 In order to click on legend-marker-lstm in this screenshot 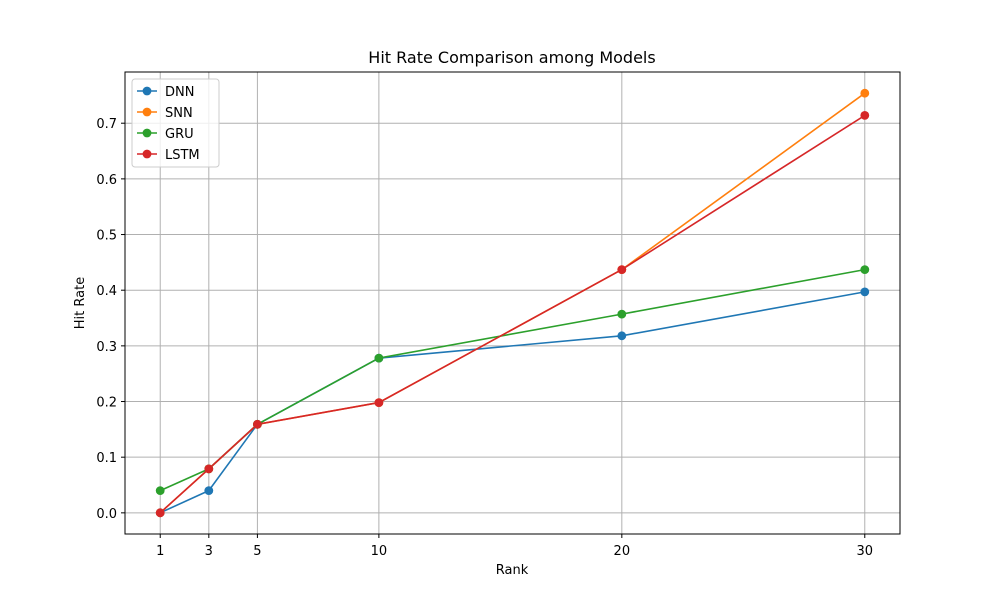, I will do `click(147, 154)`.